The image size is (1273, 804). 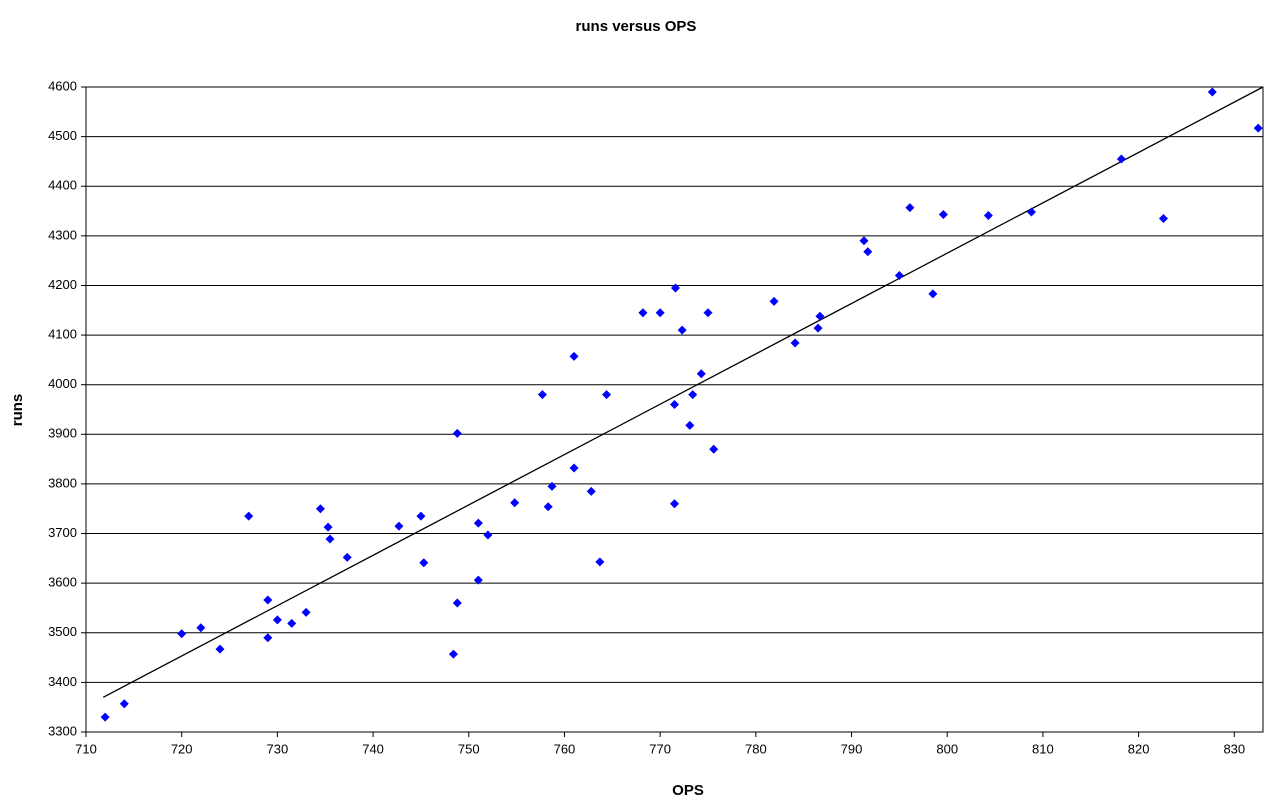 What do you see at coordinates (852, 748) in the screenshot?
I see `x-tick-label: 790` at bounding box center [852, 748].